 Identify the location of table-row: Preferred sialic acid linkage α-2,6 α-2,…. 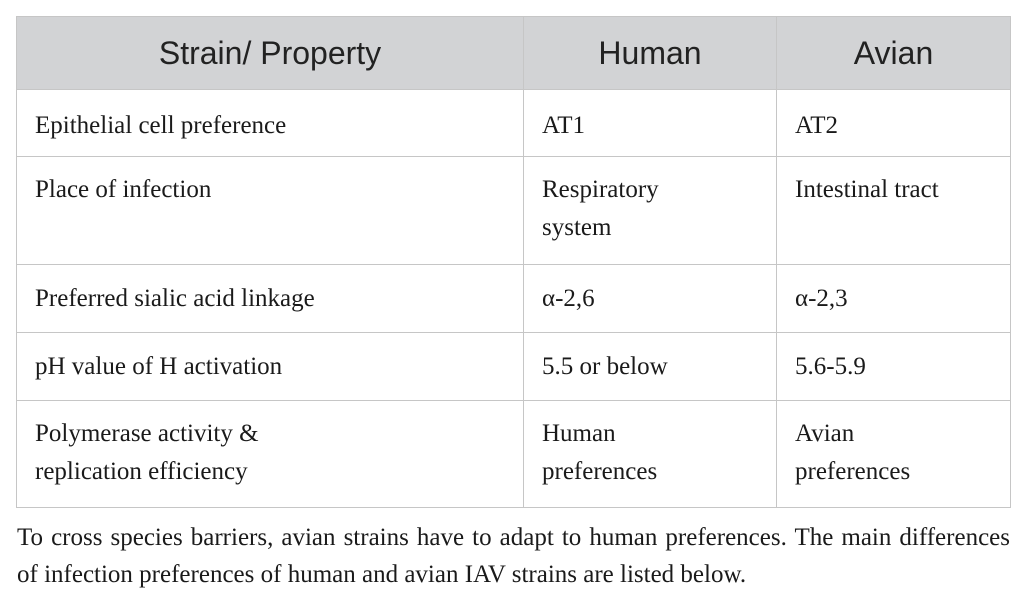
(513, 298).